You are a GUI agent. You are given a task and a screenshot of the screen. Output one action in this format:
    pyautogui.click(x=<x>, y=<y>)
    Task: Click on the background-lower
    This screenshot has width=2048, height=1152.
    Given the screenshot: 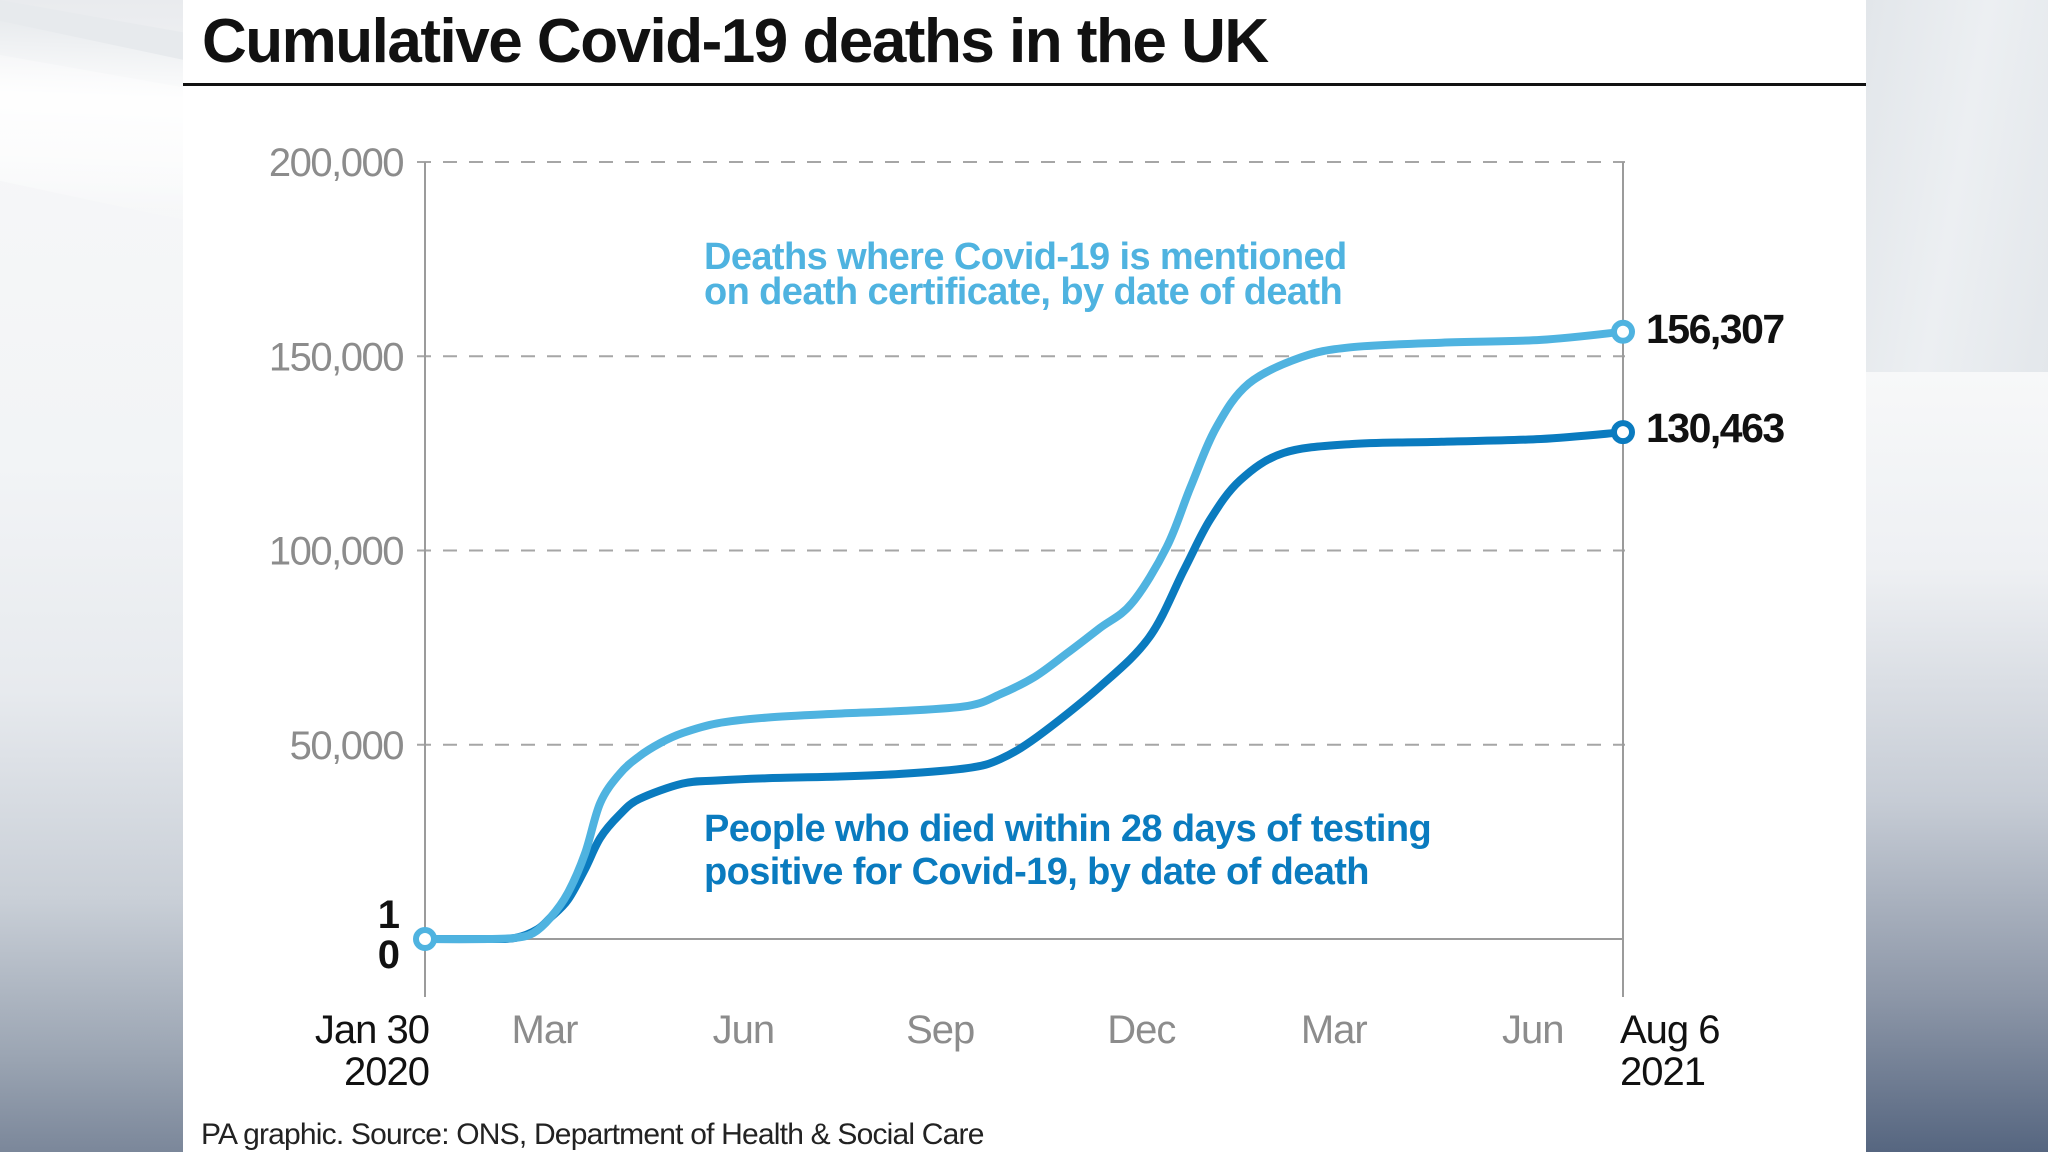 What is the action you would take?
    pyautogui.click(x=1957, y=762)
    